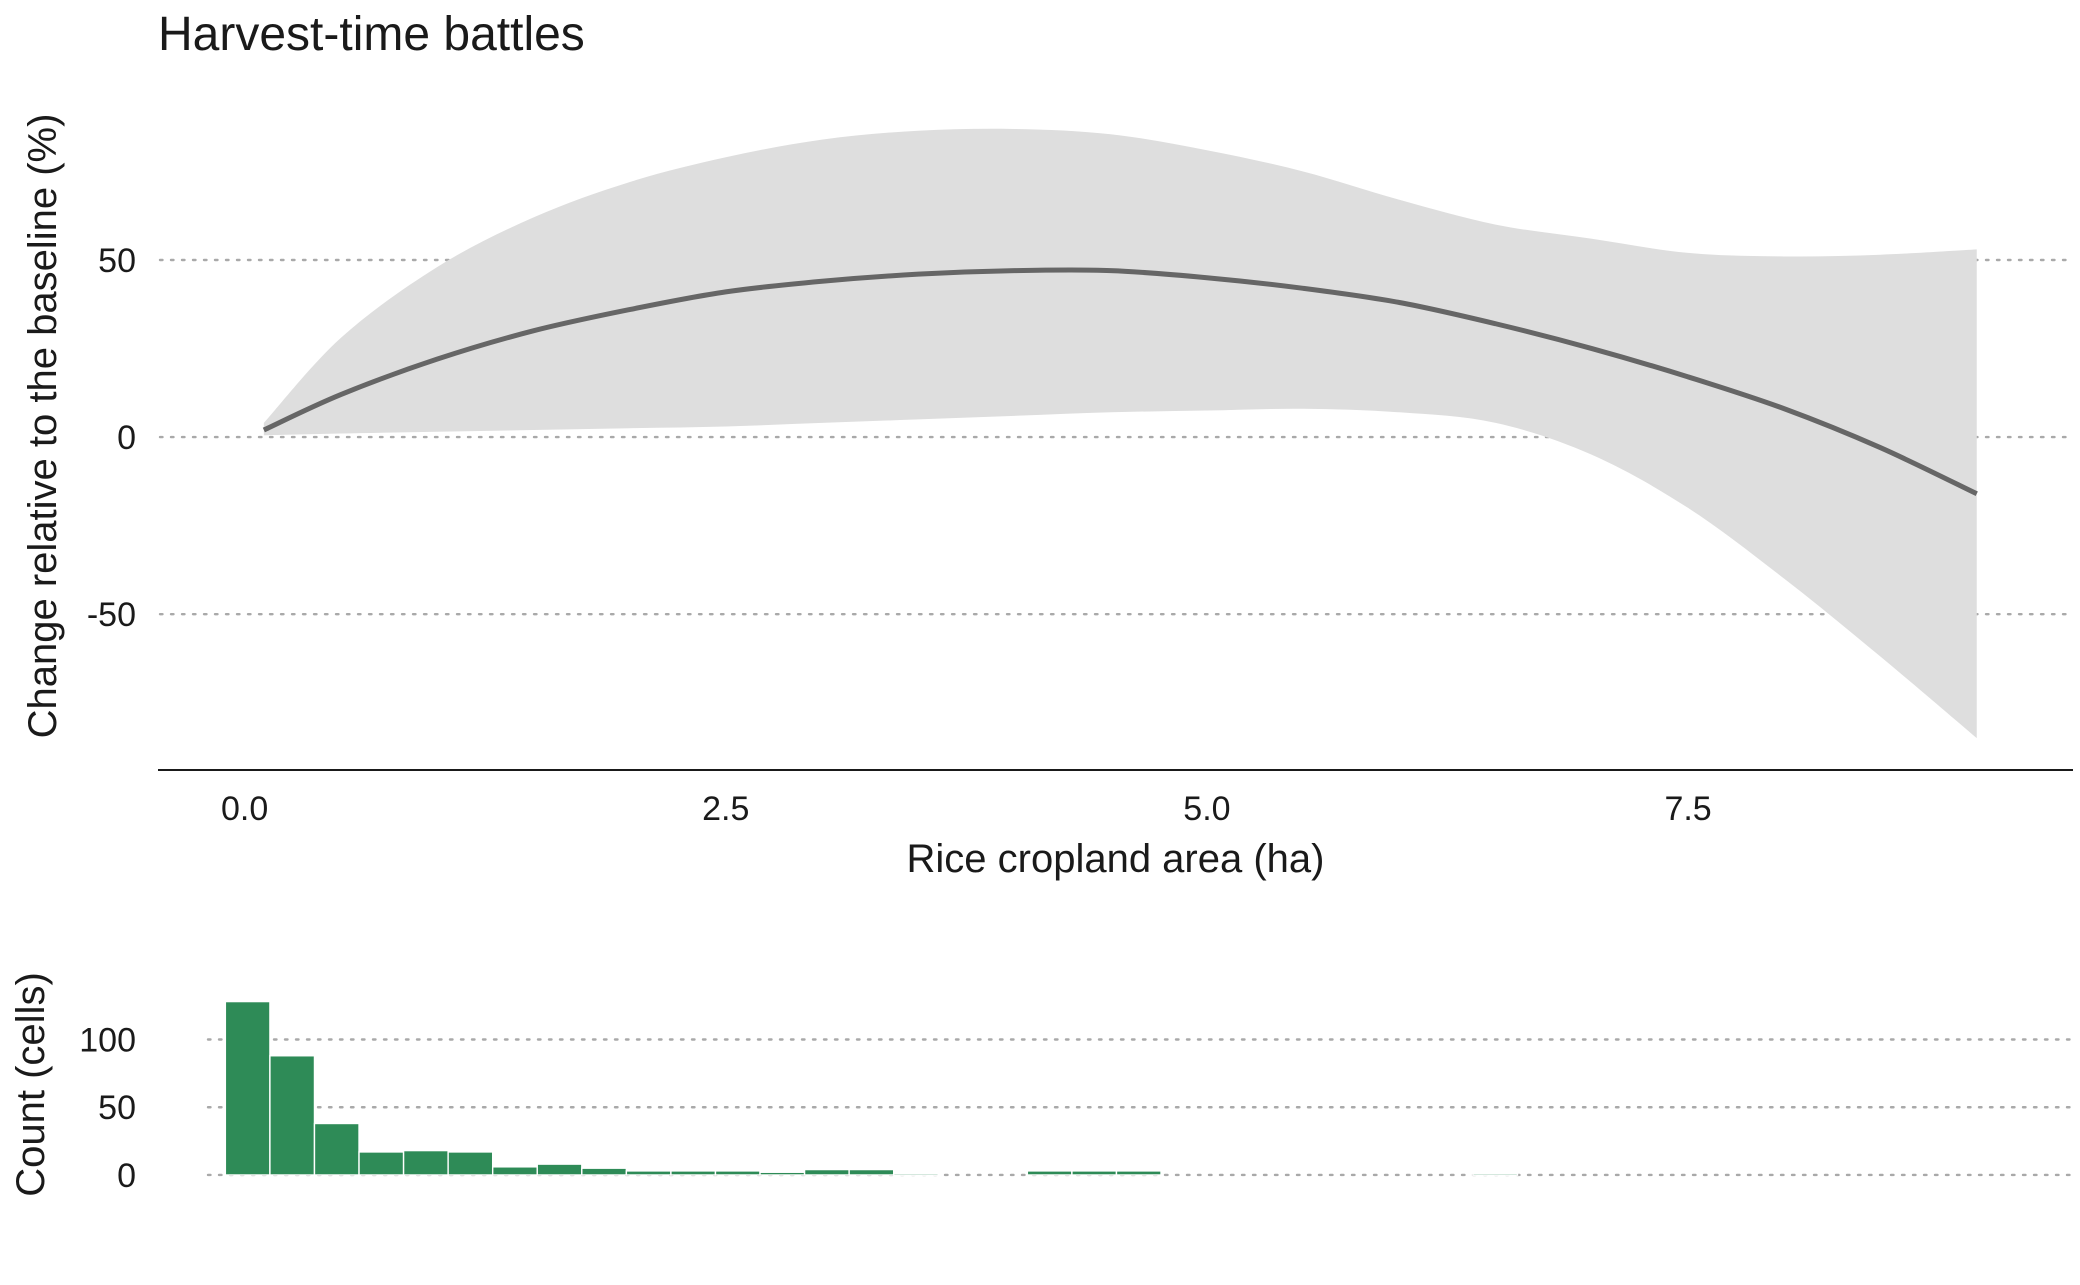  Describe the element at coordinates (117, 261) in the screenshot. I see `y-tick-label: 50` at that location.